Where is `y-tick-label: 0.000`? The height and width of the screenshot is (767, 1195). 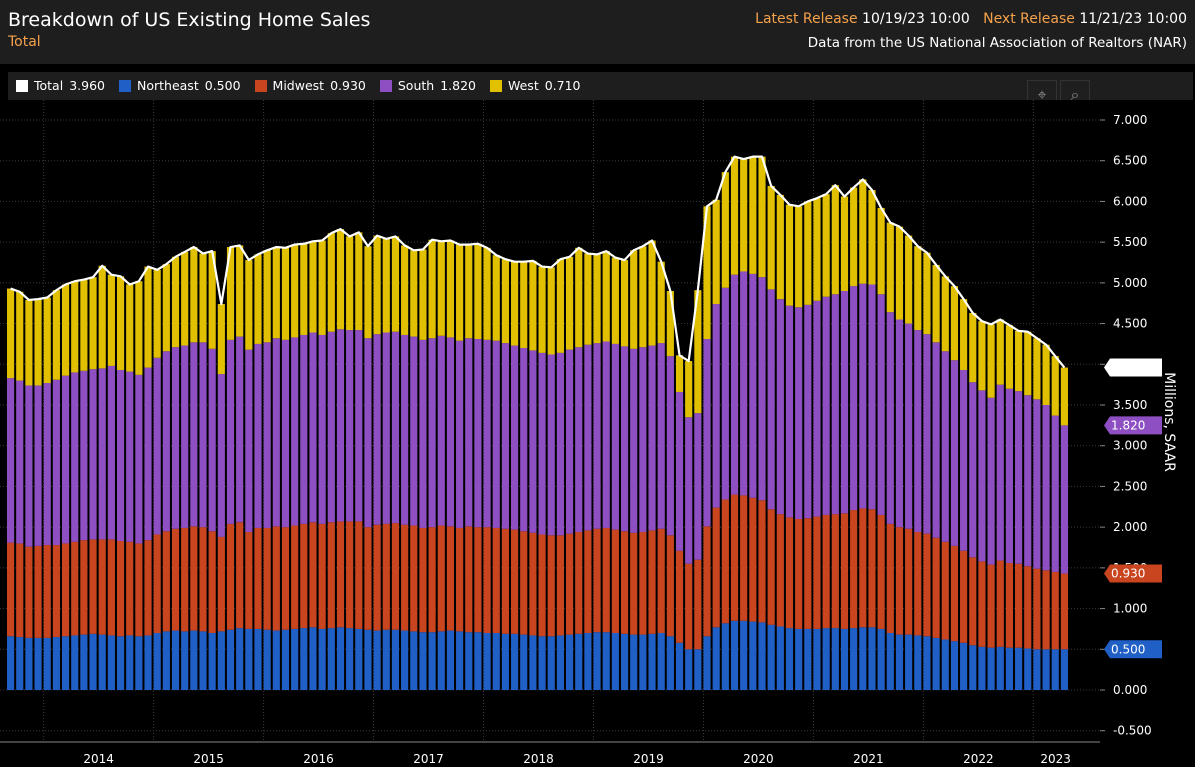 y-tick-label: 0.000 is located at coordinates (1130, 690).